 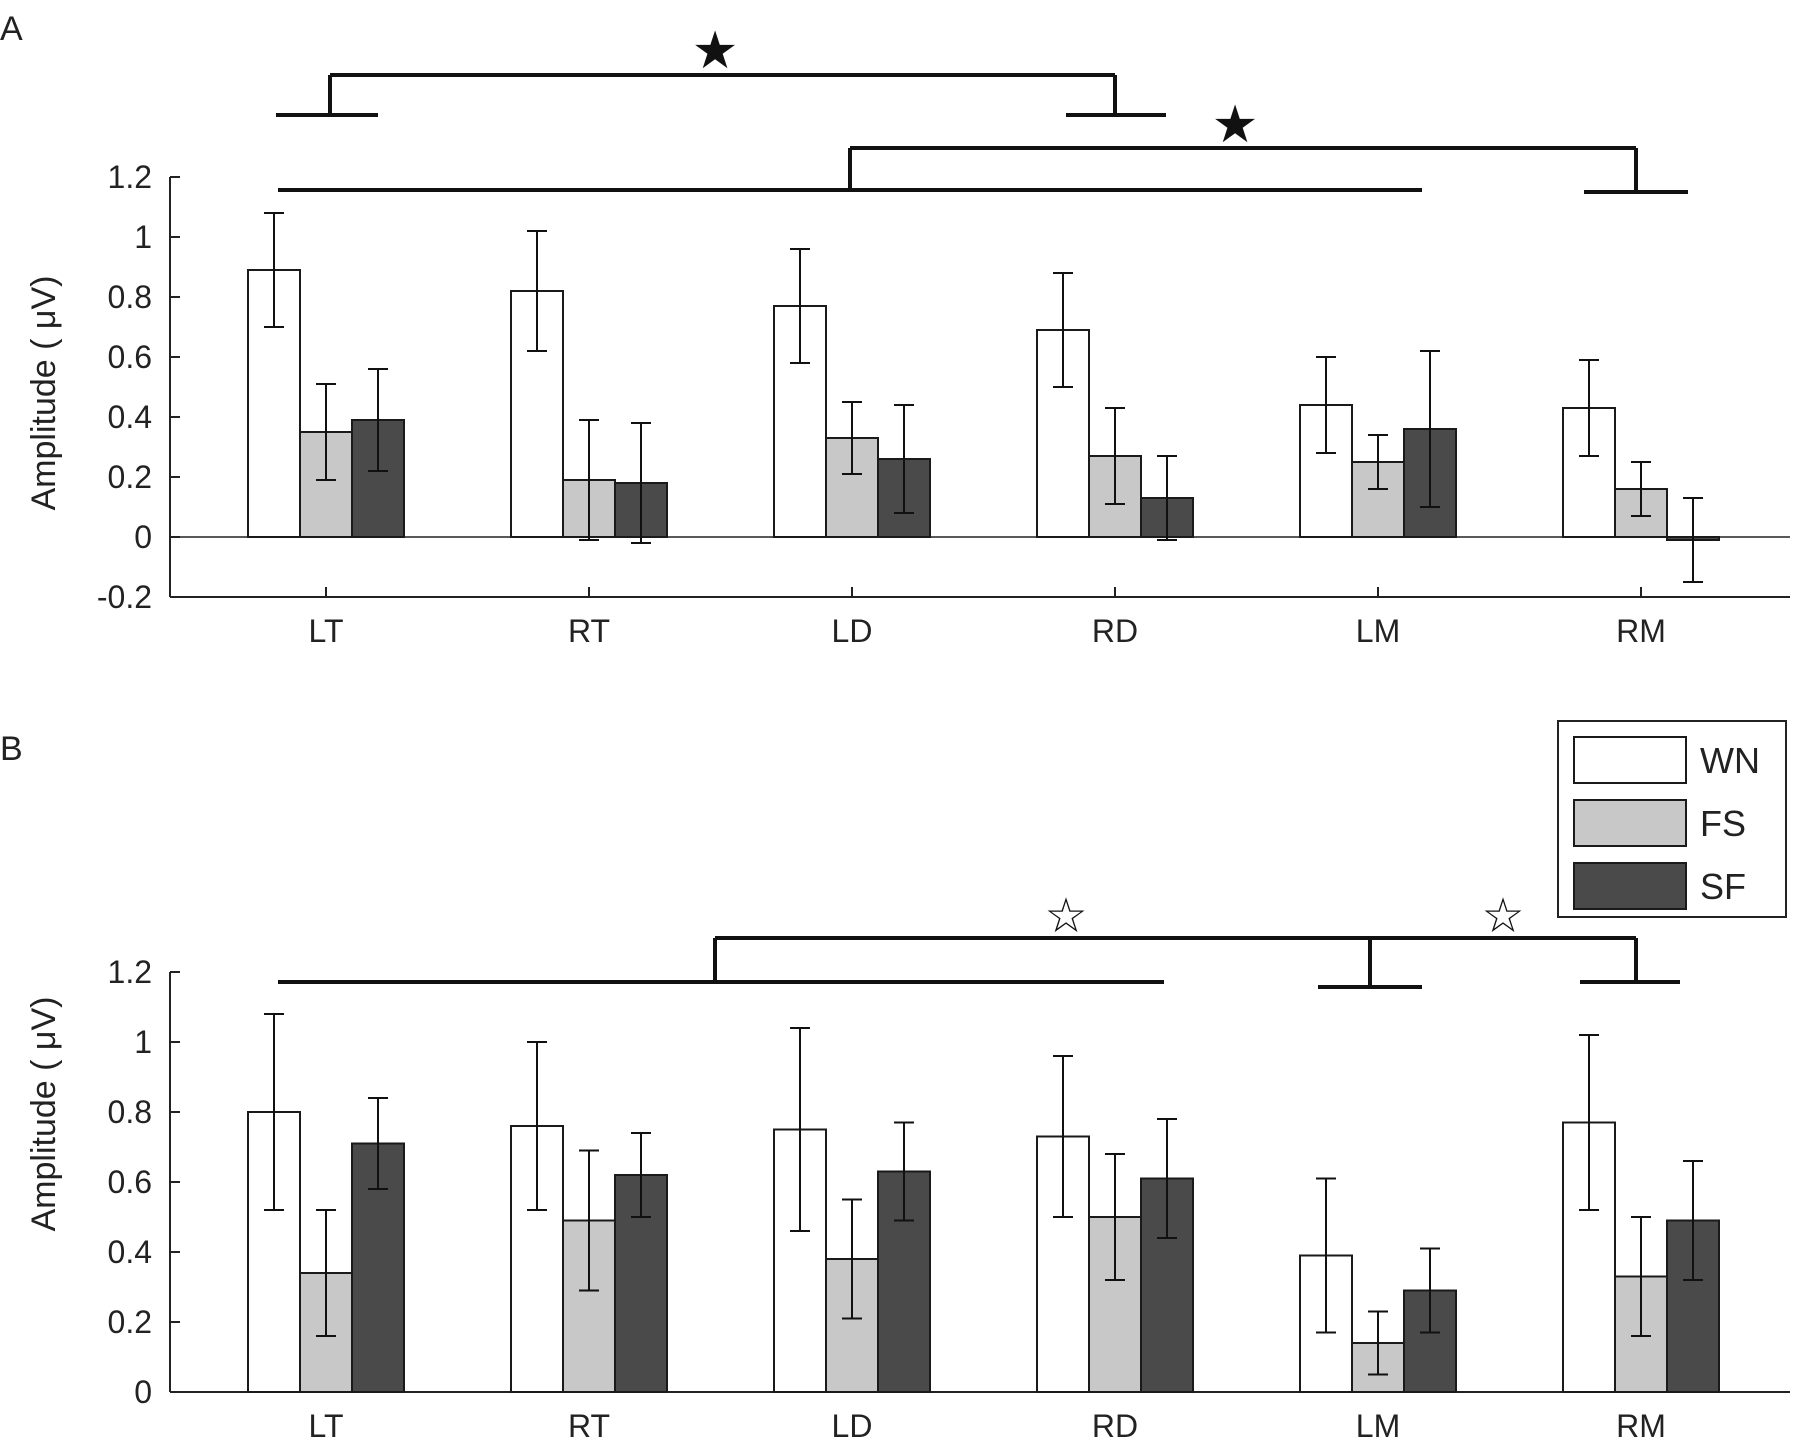 What do you see at coordinates (1723, 886) in the screenshot?
I see `legend-label-sf: SF` at bounding box center [1723, 886].